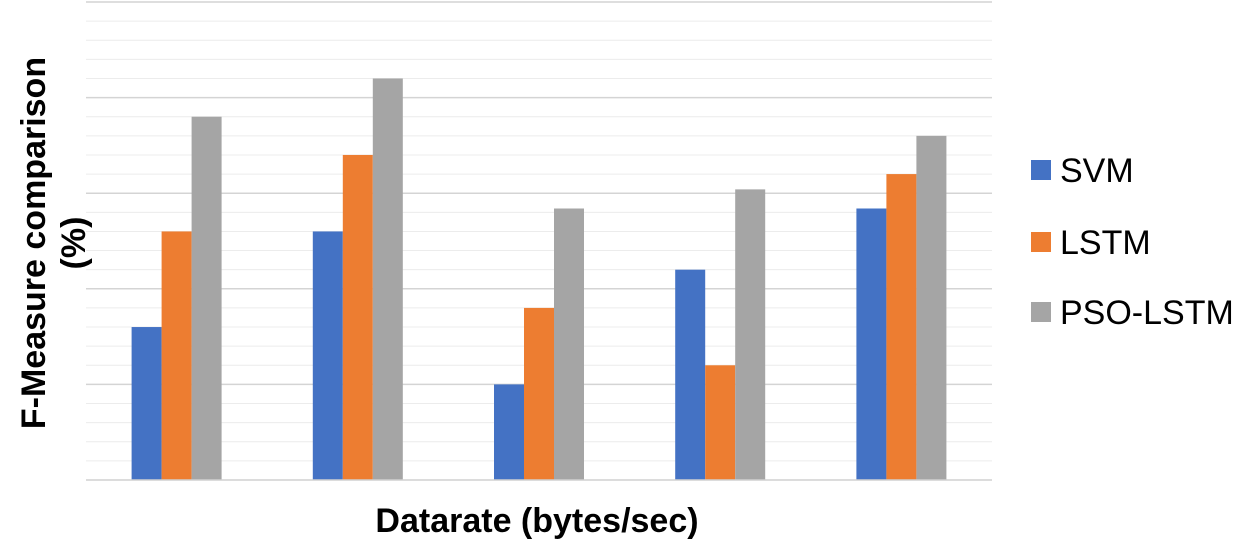  I want to click on legend-swatch-pso-lstm, so click(1041, 312).